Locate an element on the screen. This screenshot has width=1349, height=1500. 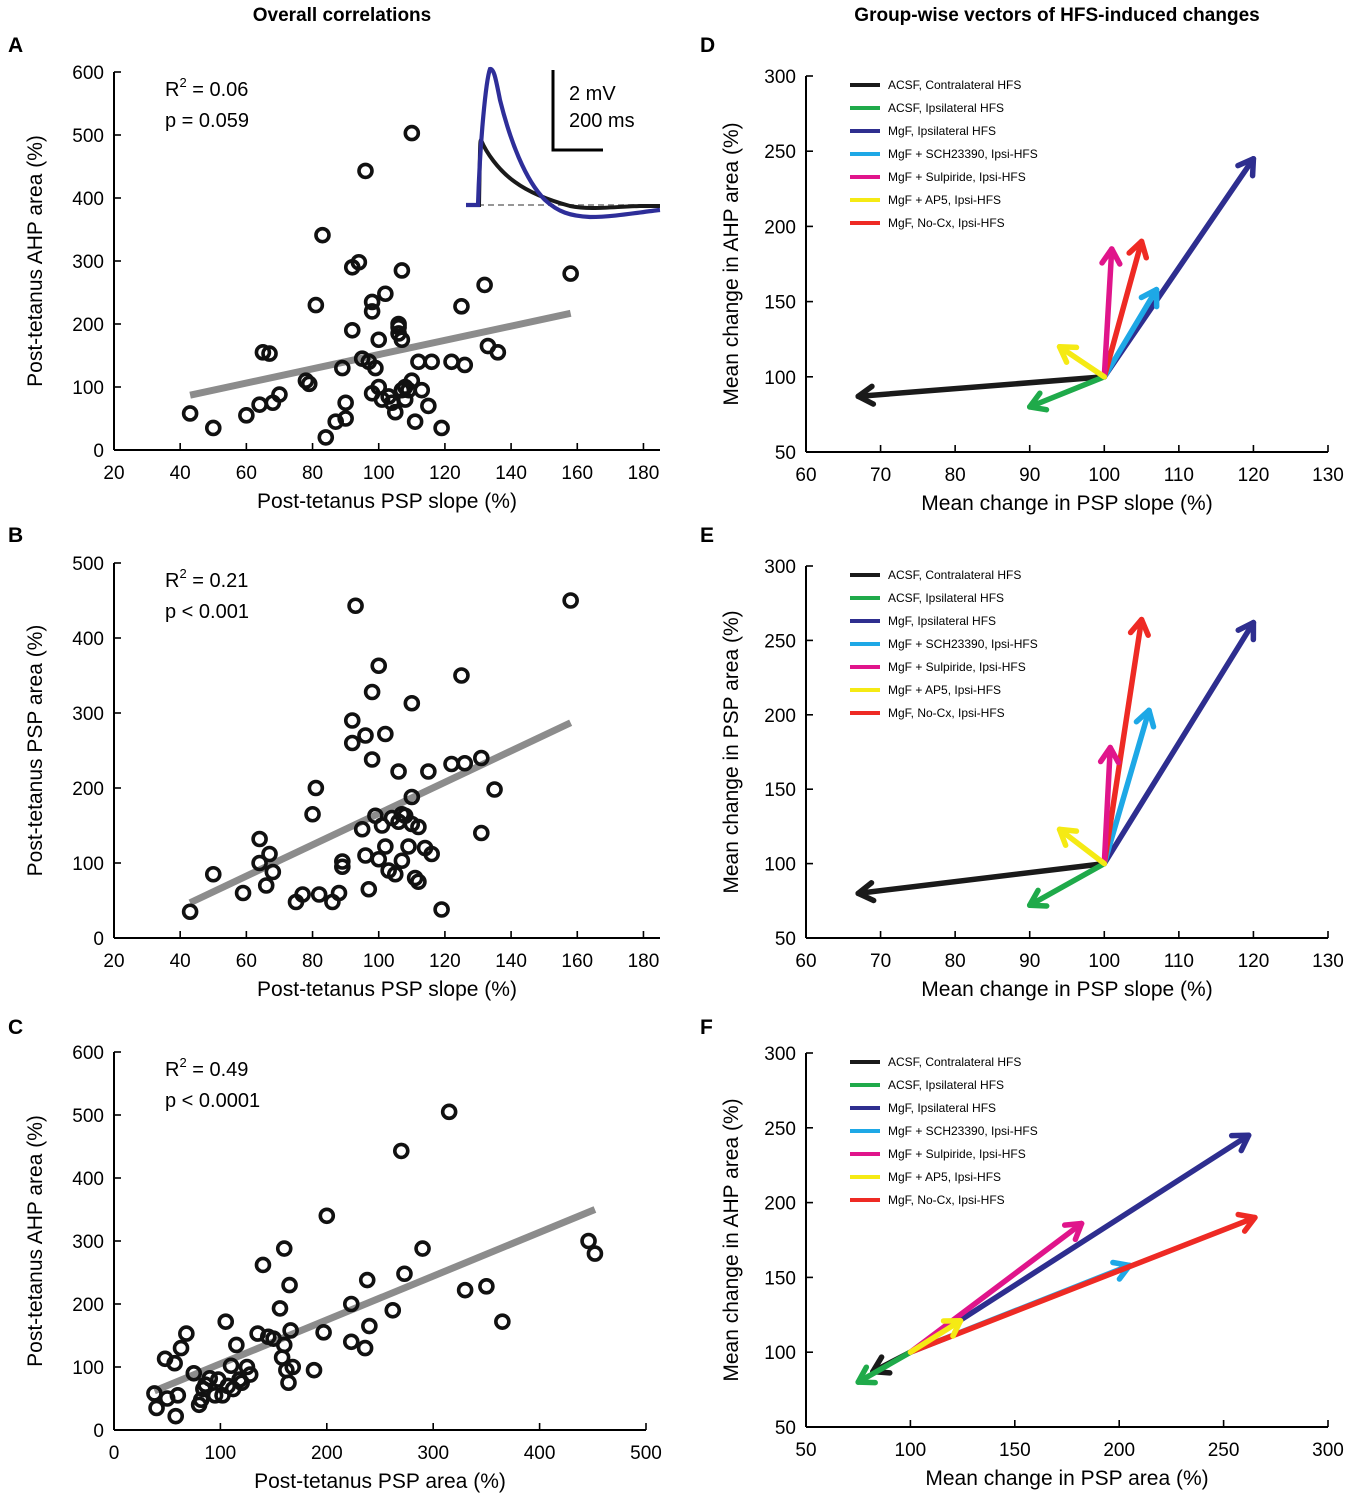
x-tick-label: 300 is located at coordinates (433, 1453).